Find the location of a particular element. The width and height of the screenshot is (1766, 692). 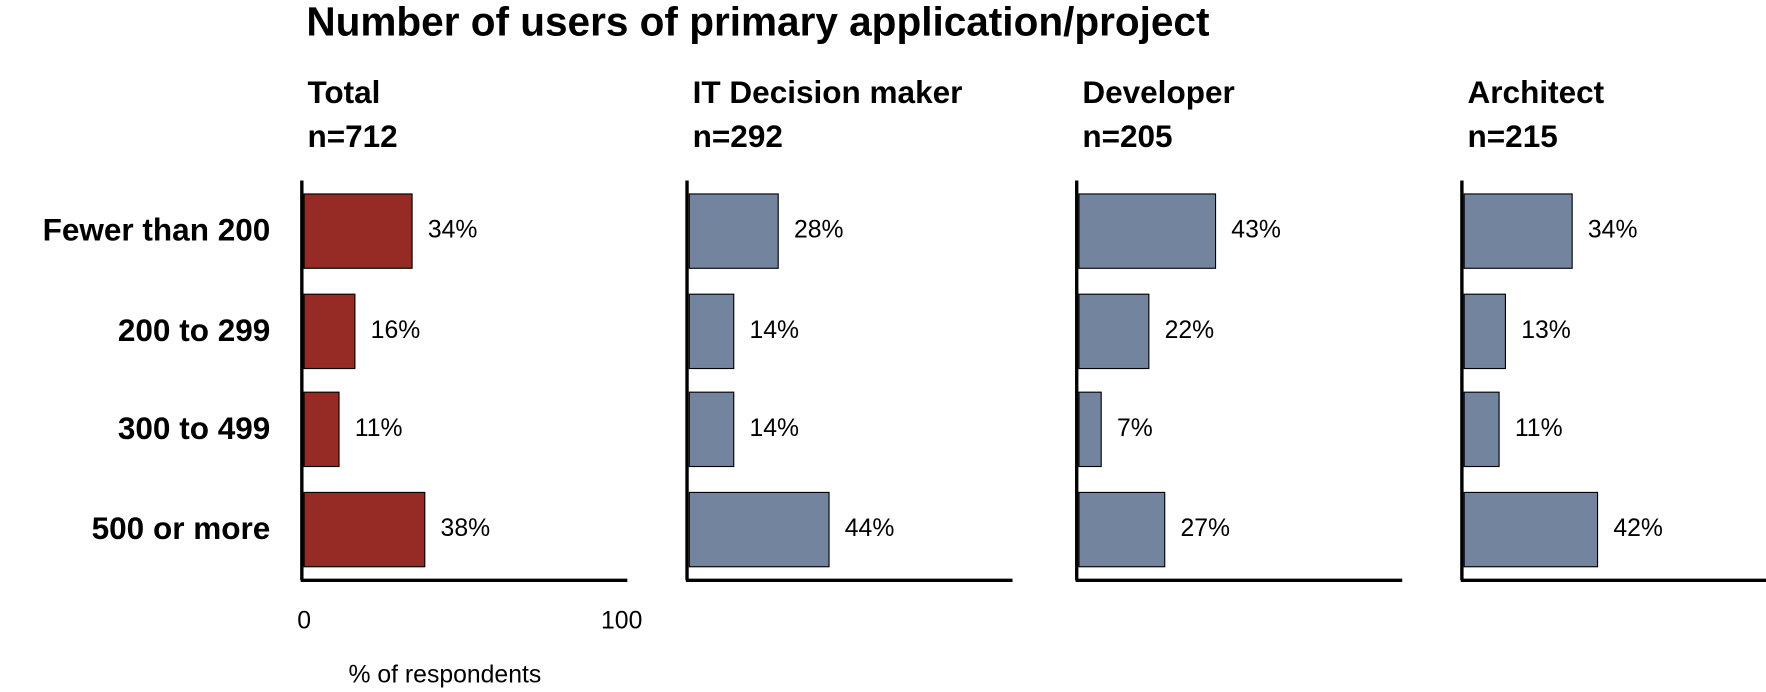

panel-subtitle: n=205 is located at coordinates (1127, 136).